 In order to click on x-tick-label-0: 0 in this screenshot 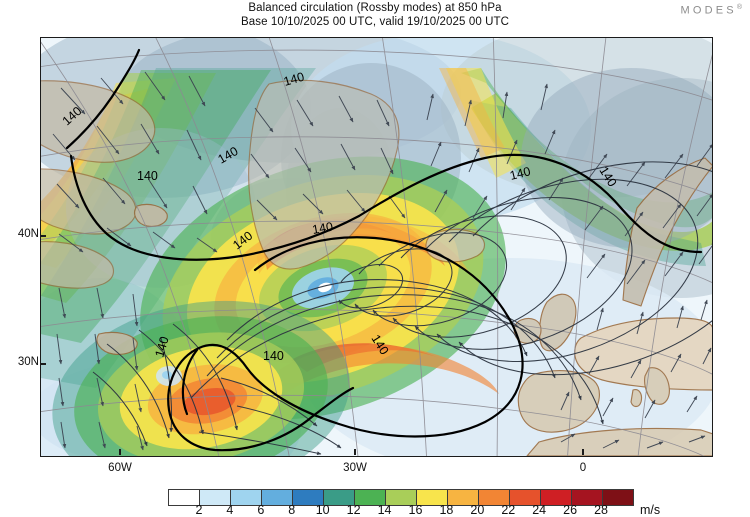, I will do `click(583, 468)`.